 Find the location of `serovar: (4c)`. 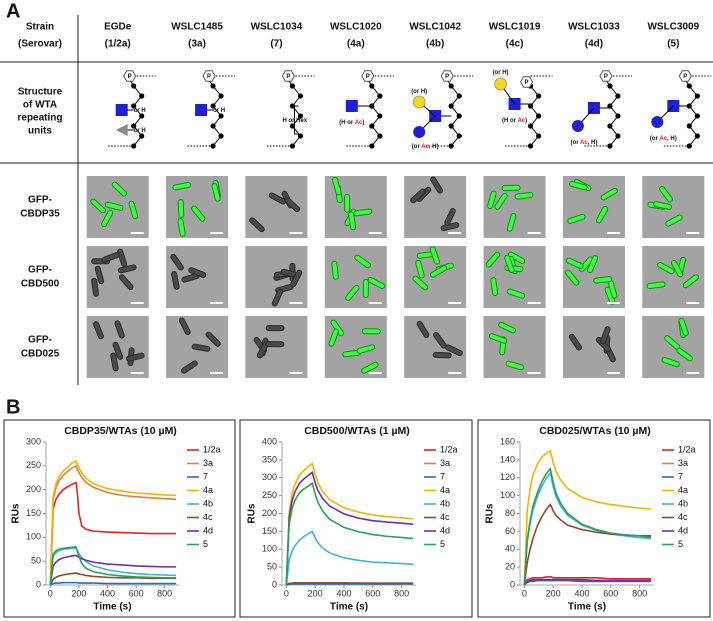

serovar: (4c) is located at coordinates (515, 44).